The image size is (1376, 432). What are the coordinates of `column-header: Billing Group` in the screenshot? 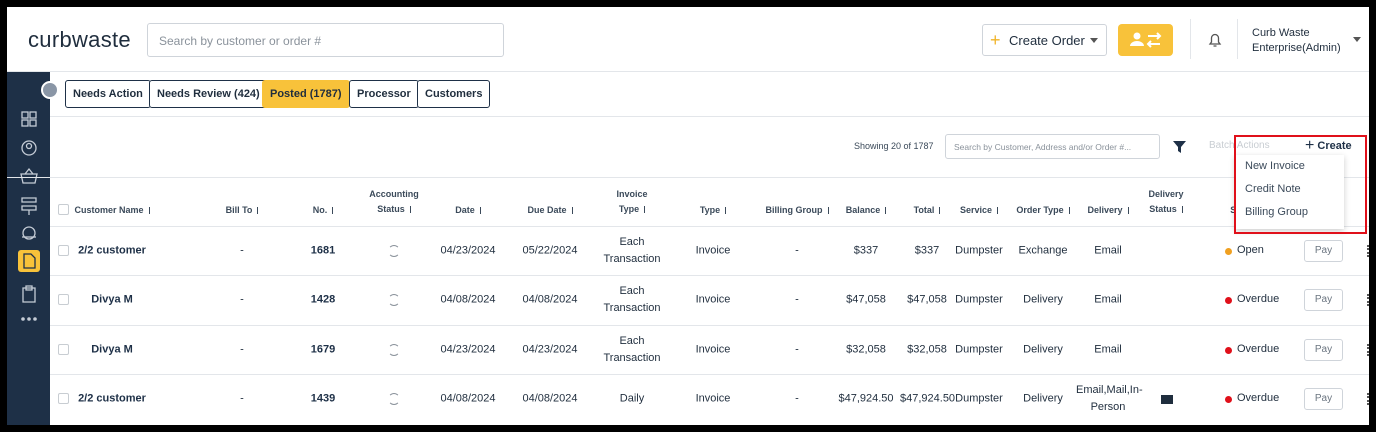 It's located at (797, 210).